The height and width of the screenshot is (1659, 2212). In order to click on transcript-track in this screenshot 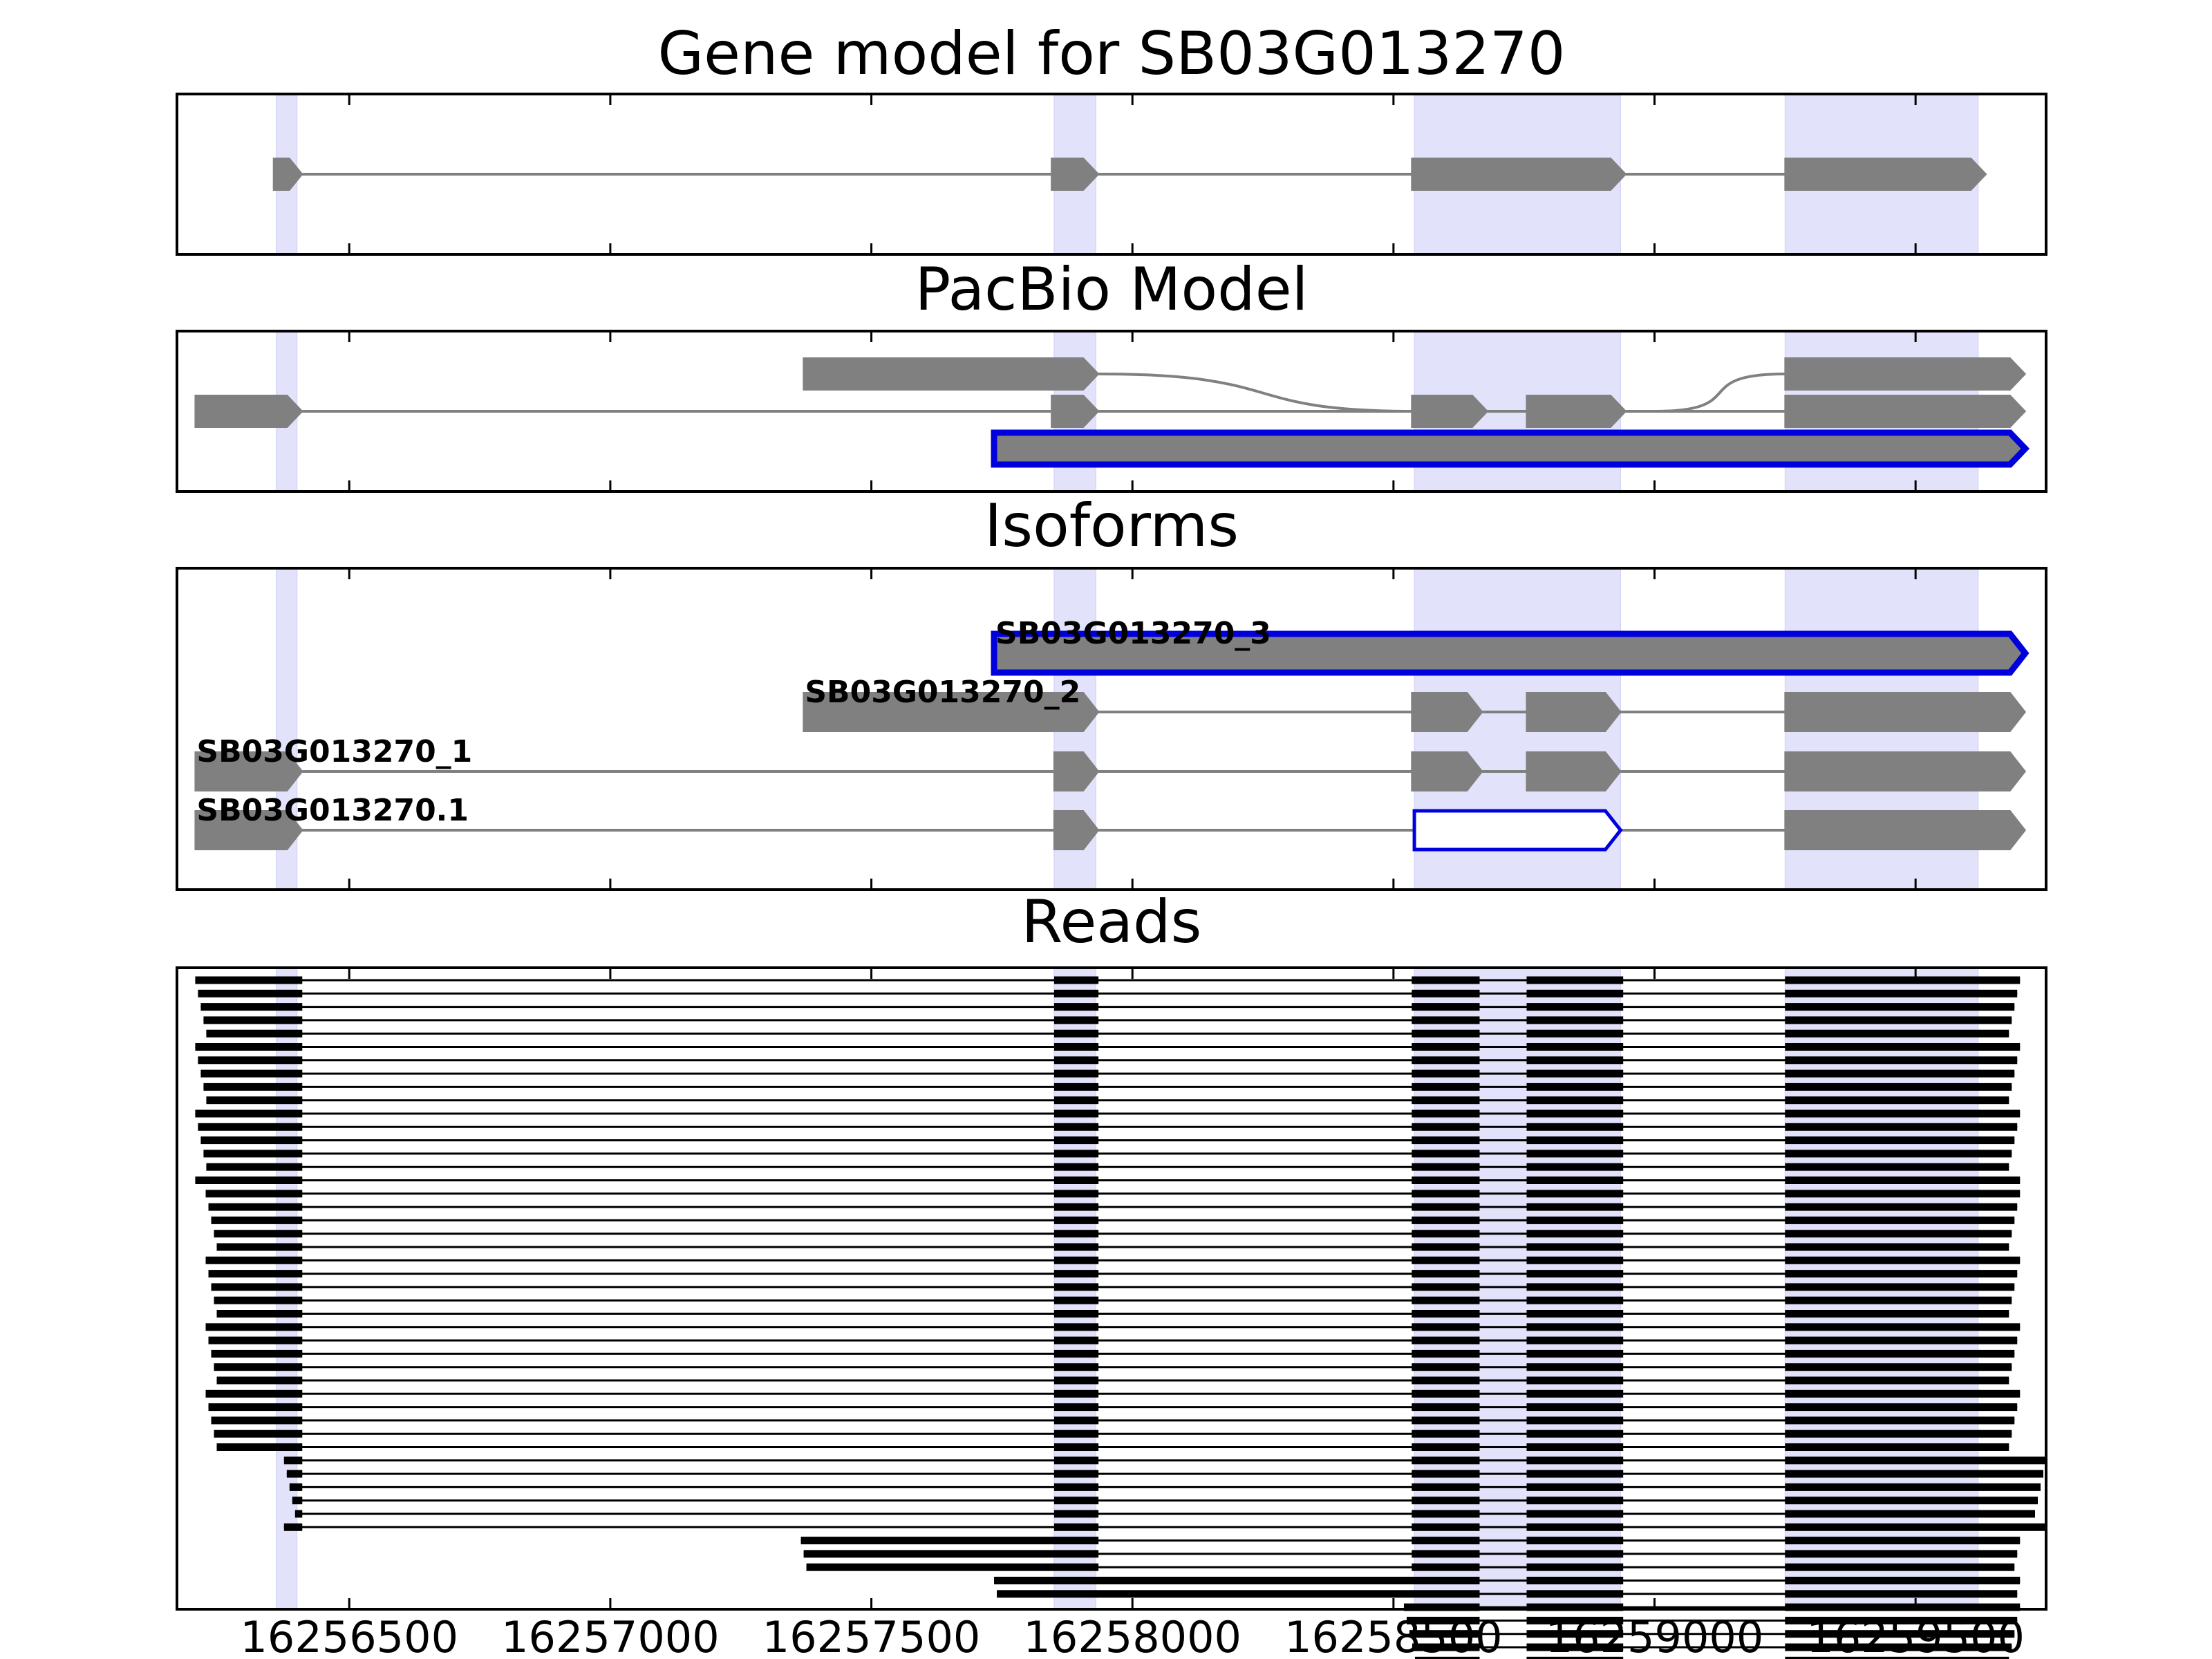, I will do `click(1110, 771)`.